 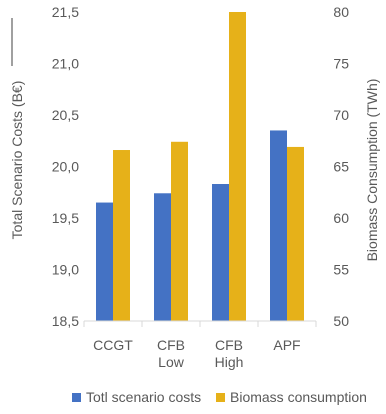 What do you see at coordinates (341, 64) in the screenshot?
I see `y-right-tick-label: 75` at bounding box center [341, 64].